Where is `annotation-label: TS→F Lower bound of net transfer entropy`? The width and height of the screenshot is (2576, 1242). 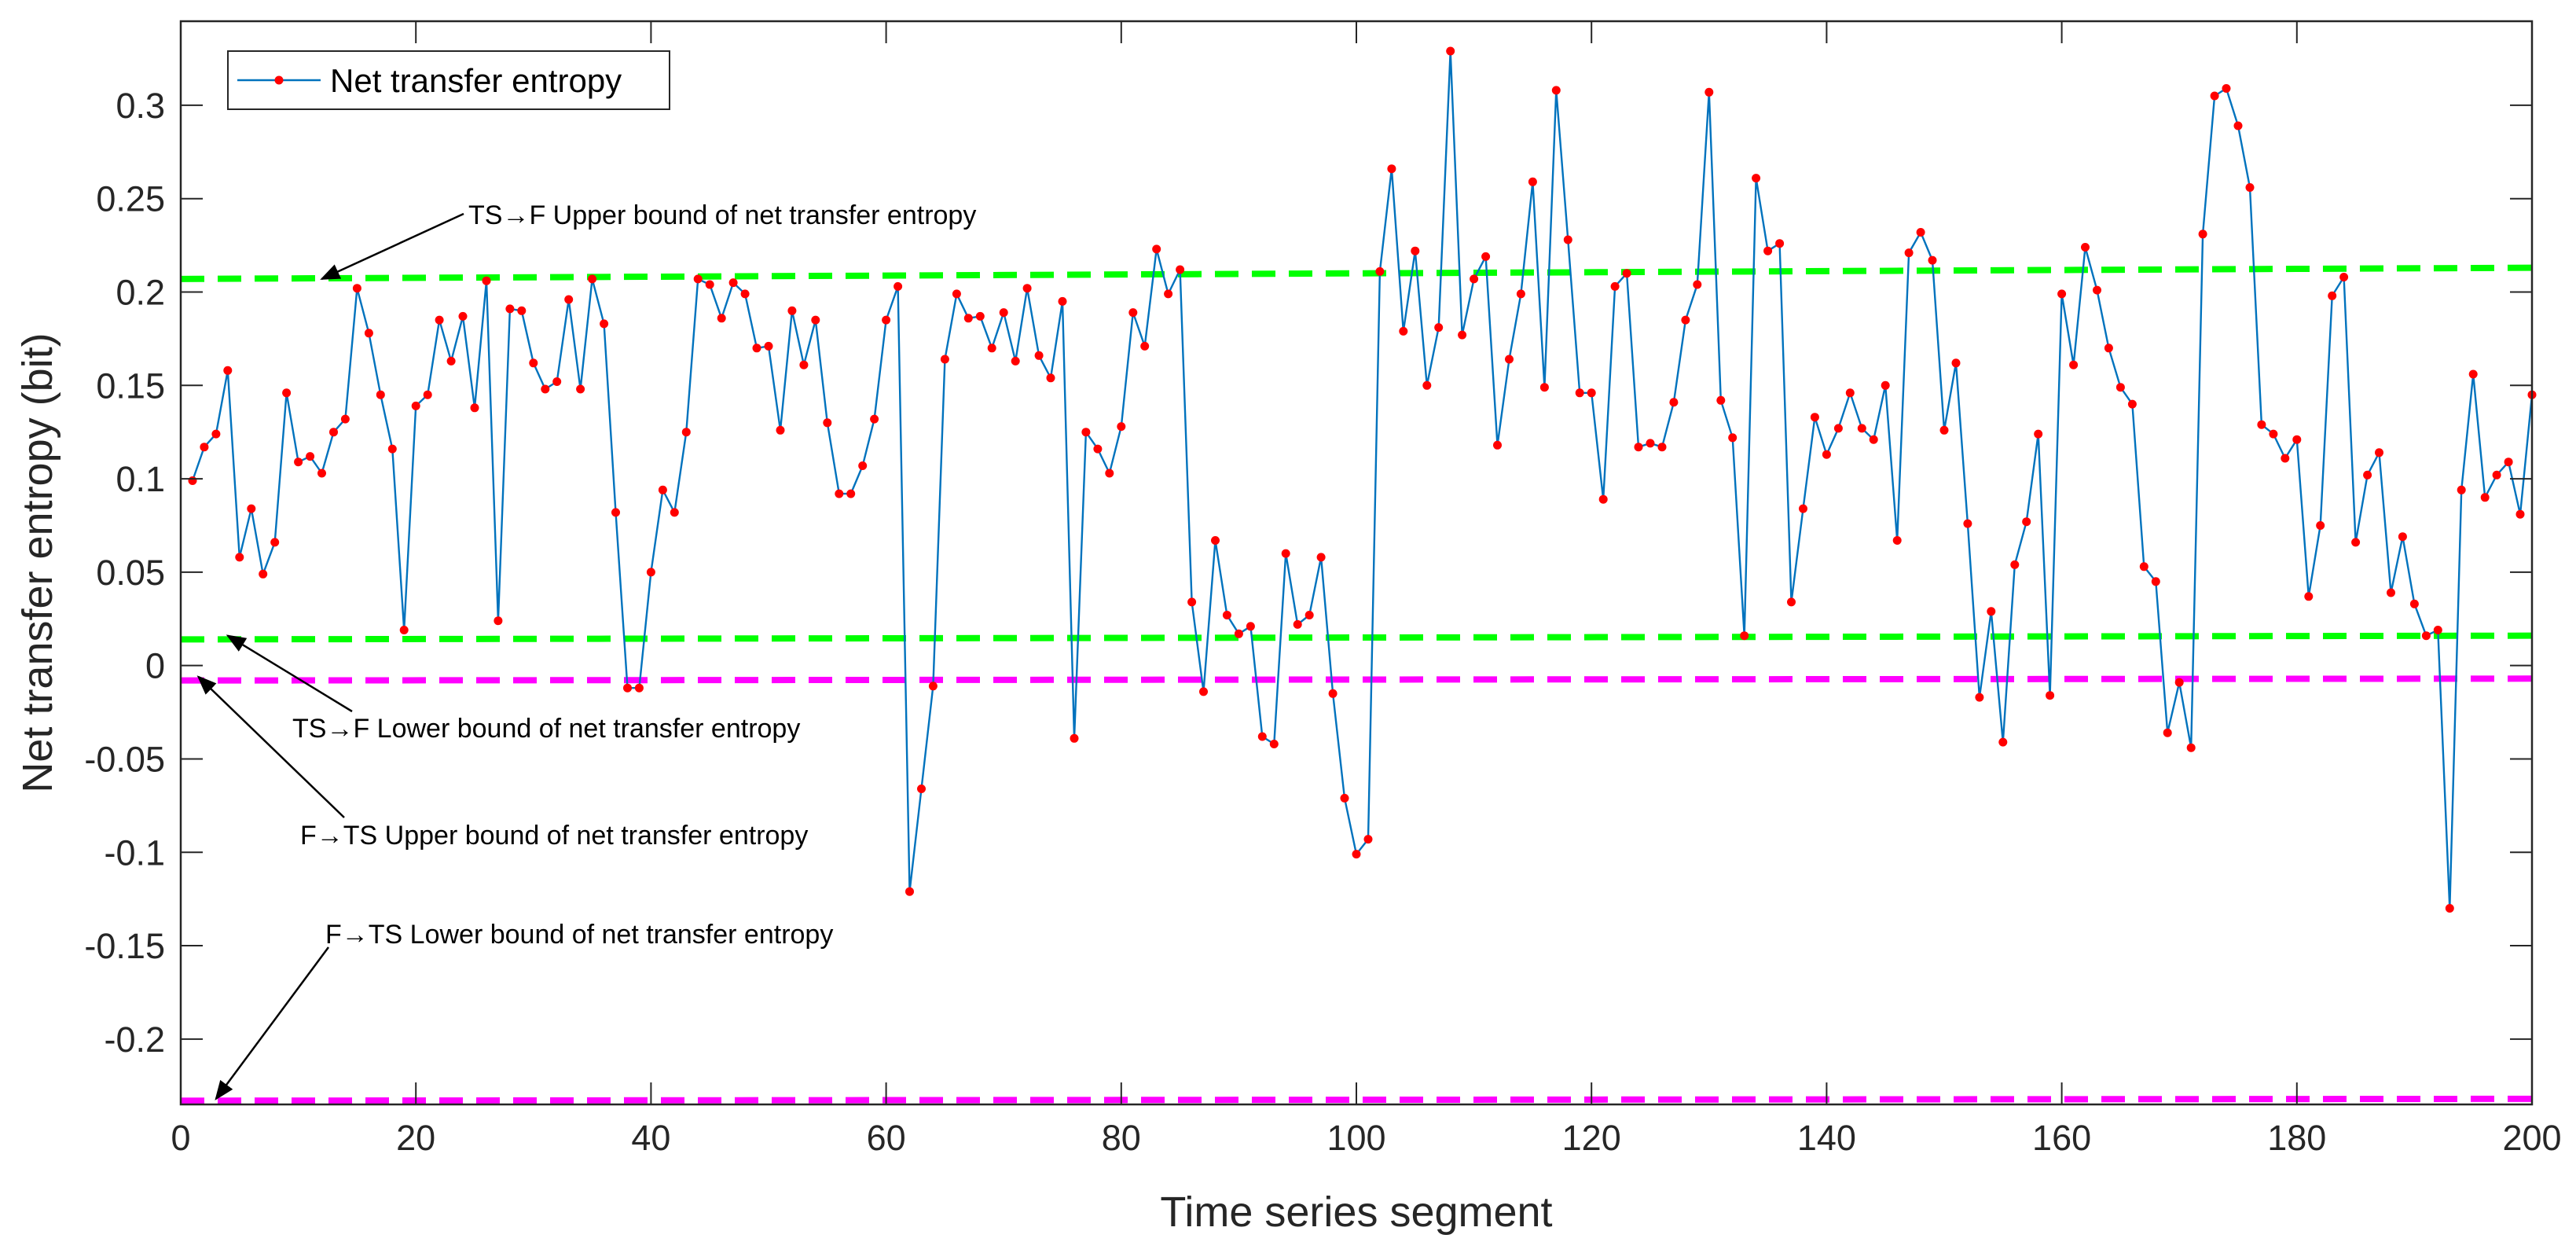 annotation-label: TS→F Lower bound of net transfer entropy is located at coordinates (546, 729).